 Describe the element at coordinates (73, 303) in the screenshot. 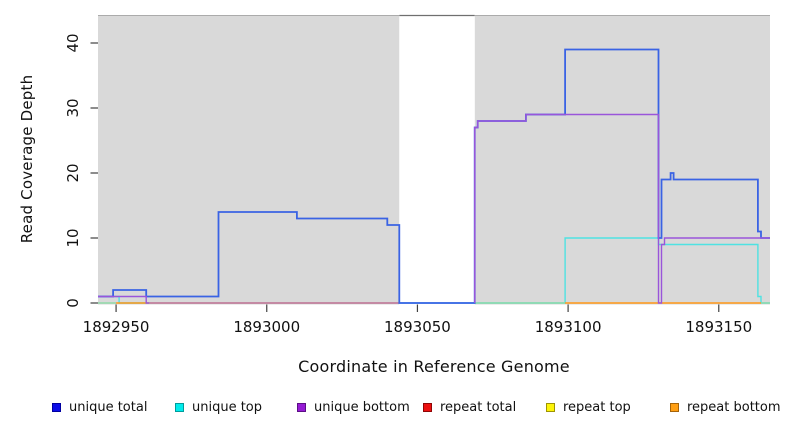

I see `y-tick-label: 0` at that location.